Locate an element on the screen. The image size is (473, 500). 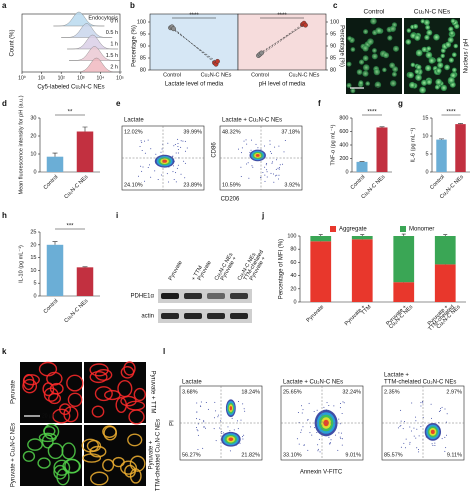
x-tick-label: Control is located at coordinates (172, 75).